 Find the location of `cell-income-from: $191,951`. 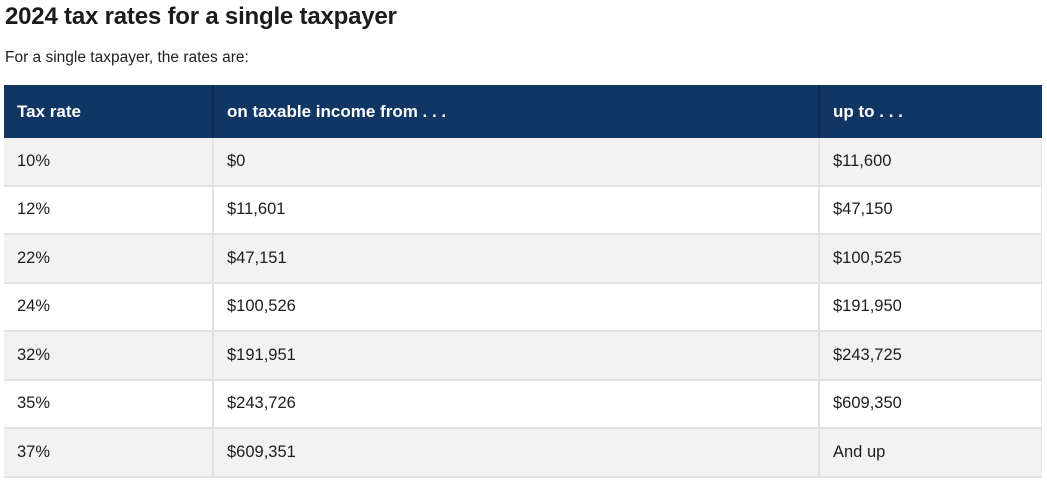

cell-income-from: $191,951 is located at coordinates (517, 356).